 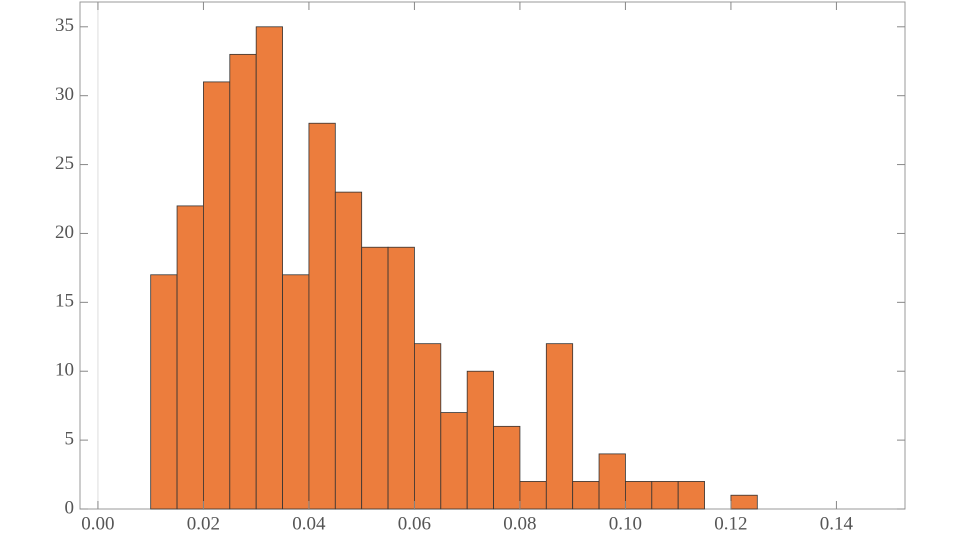 I want to click on y-tick-label: 5, so click(x=70, y=438).